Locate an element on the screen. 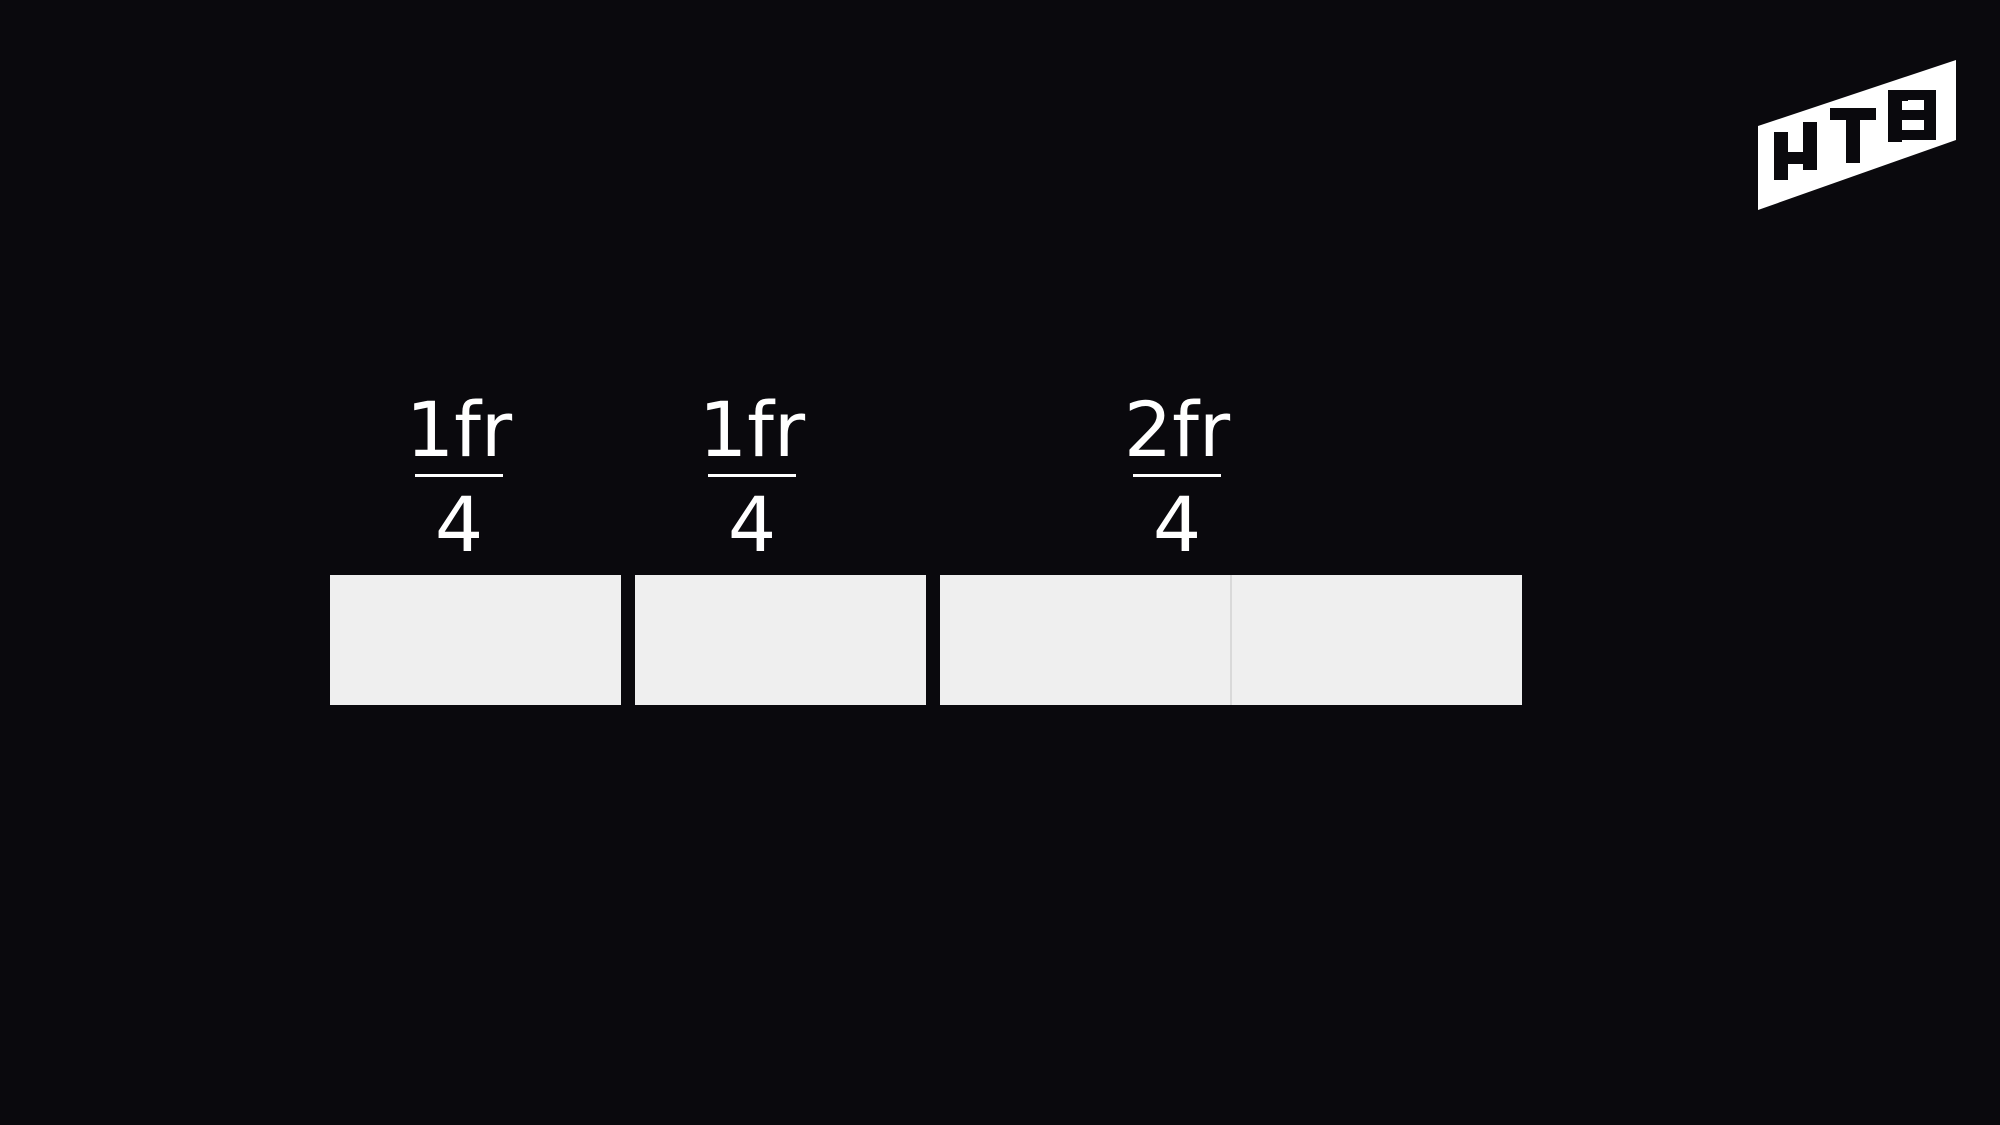  column-3-label: 2fr 4 is located at coordinates (1177, 477).